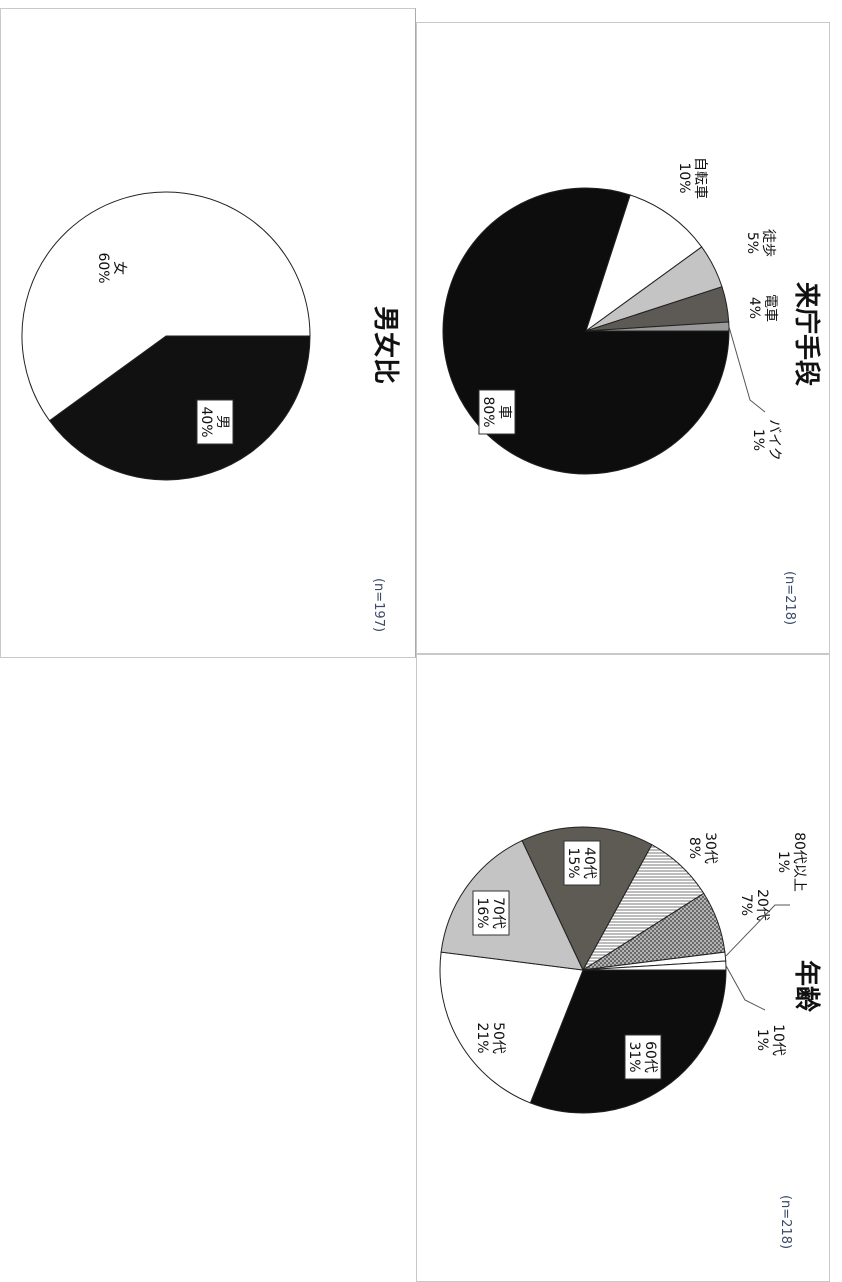 This screenshot has height=1282, width=842. What do you see at coordinates (650, 1057) in the screenshot?
I see `age-label-0-name: 60代` at bounding box center [650, 1057].